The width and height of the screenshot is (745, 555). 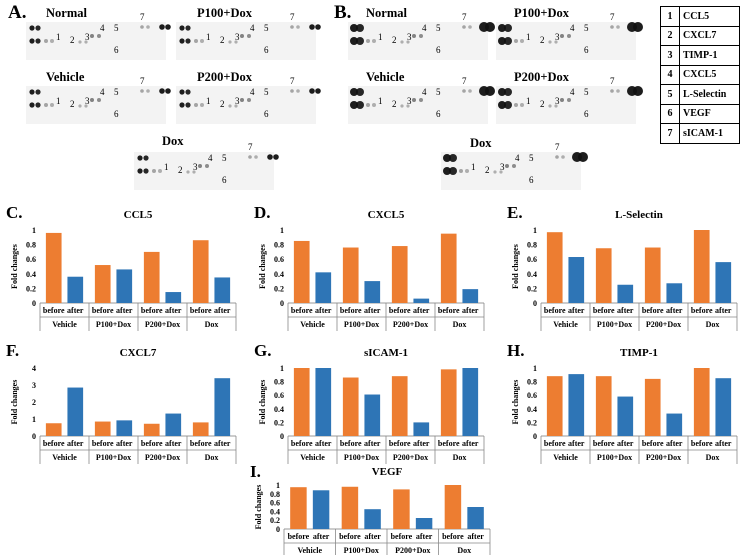 I want to click on y-tick-label: 0.8, so click(x=279, y=382).